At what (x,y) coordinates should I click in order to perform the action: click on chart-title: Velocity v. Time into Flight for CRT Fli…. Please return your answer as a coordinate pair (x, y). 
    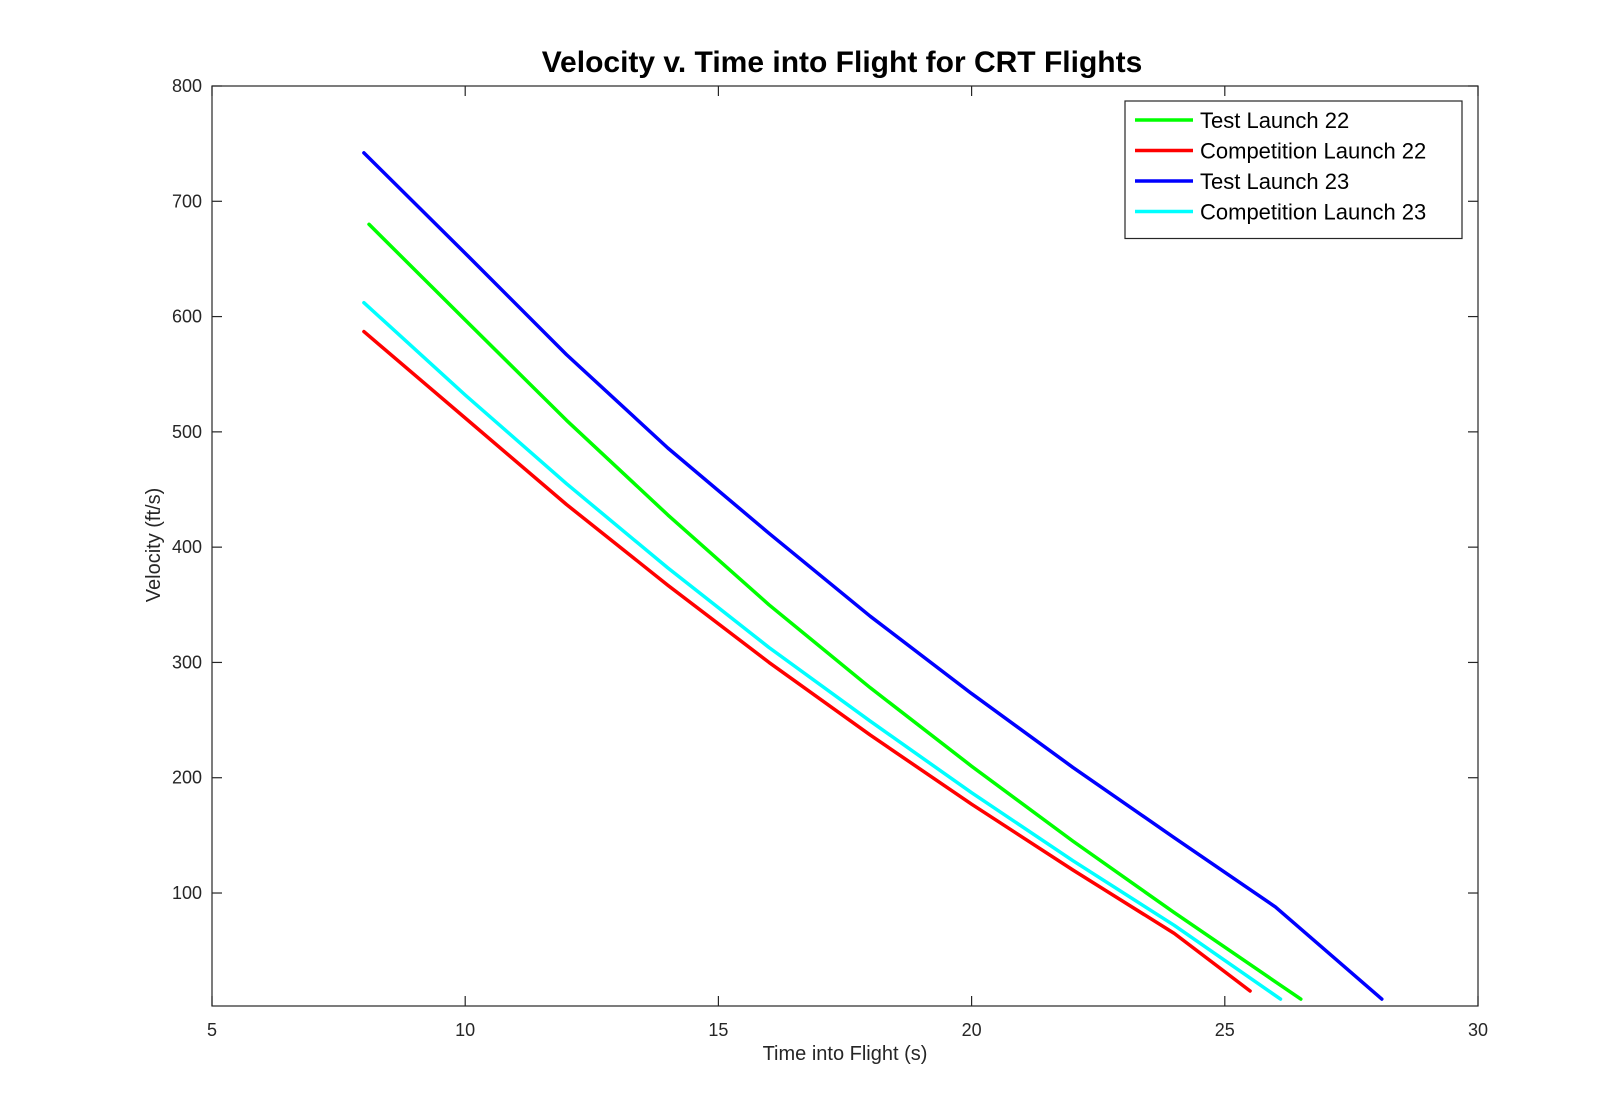
    Looking at the image, I should click on (842, 62).